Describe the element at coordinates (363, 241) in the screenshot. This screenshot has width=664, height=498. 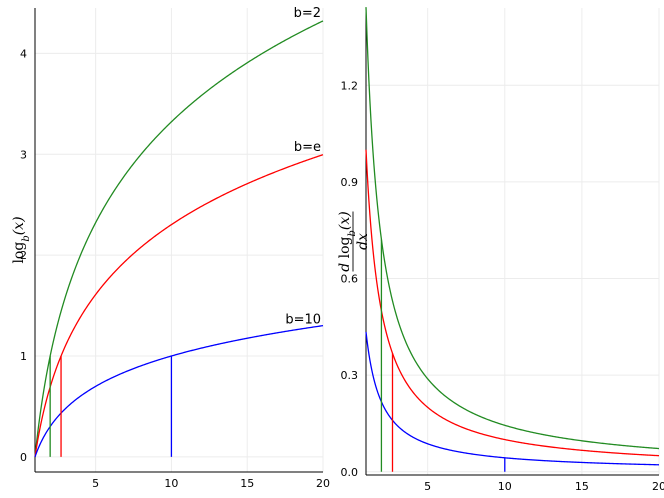
I see `svg-text: dx` at that location.